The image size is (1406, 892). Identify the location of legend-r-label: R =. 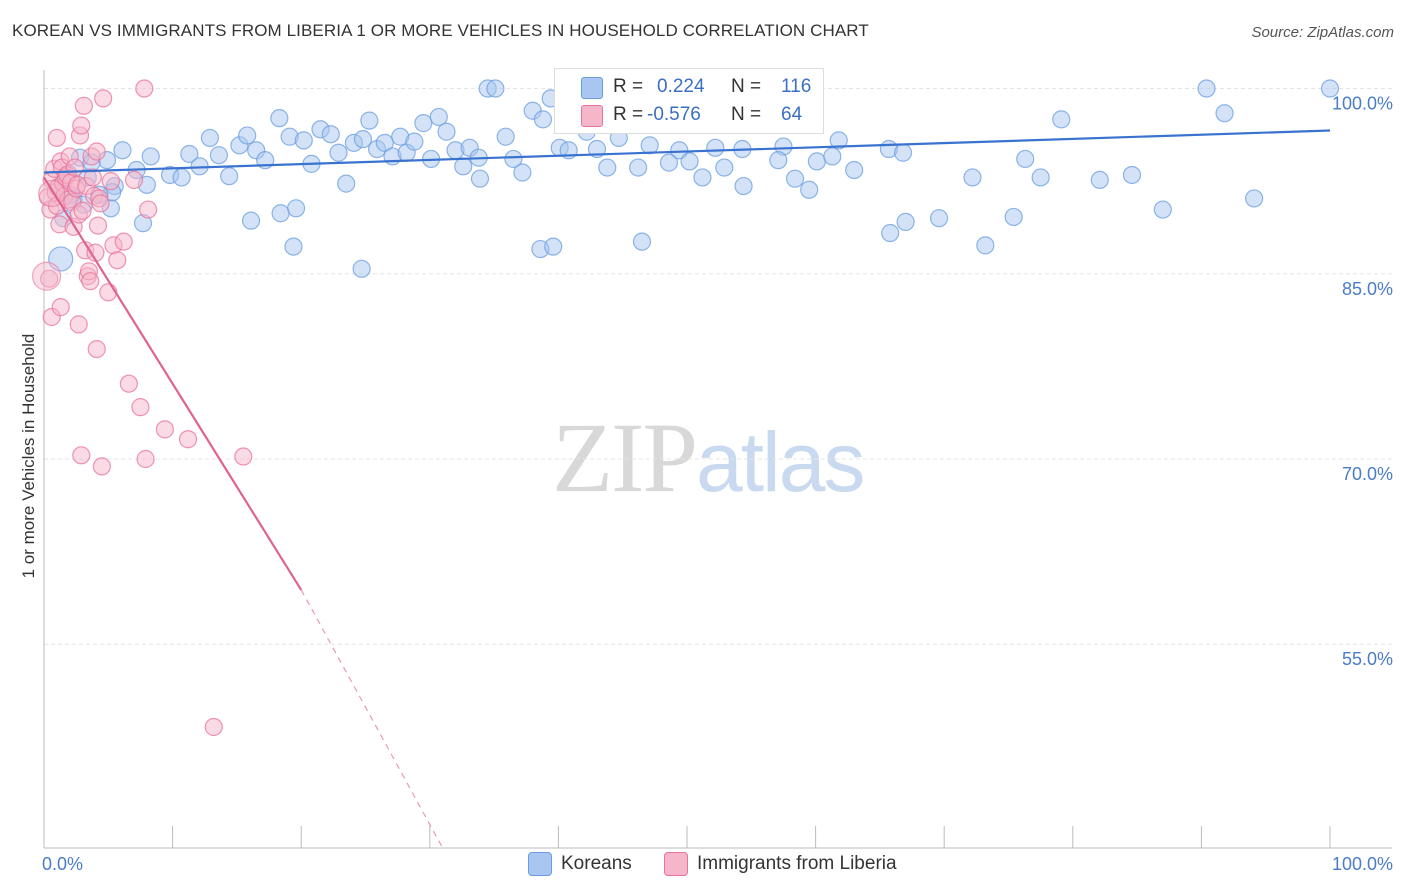
(628, 86).